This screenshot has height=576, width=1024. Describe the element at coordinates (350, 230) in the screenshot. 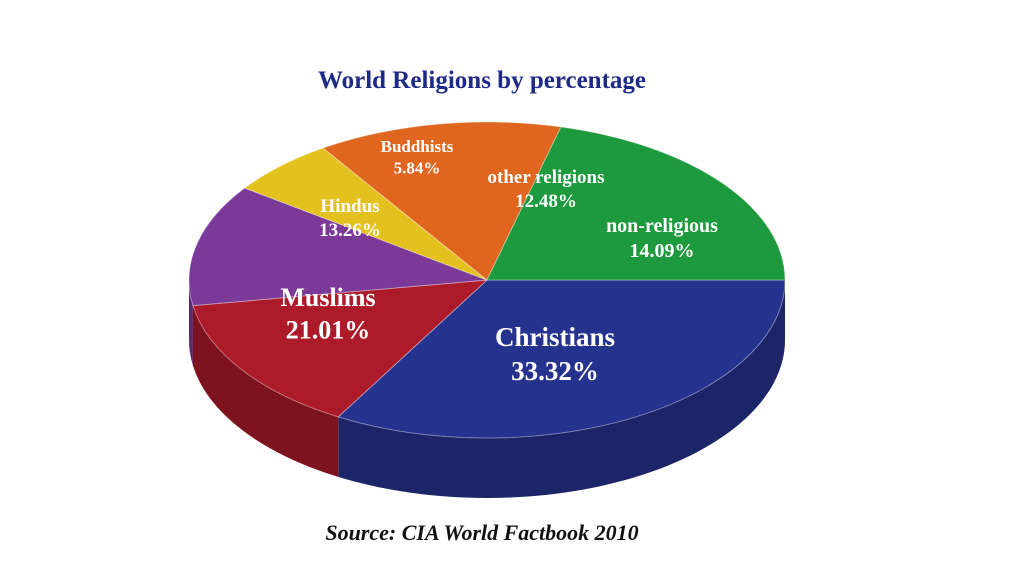

I see `slice-value-hindus: 13.26%` at that location.